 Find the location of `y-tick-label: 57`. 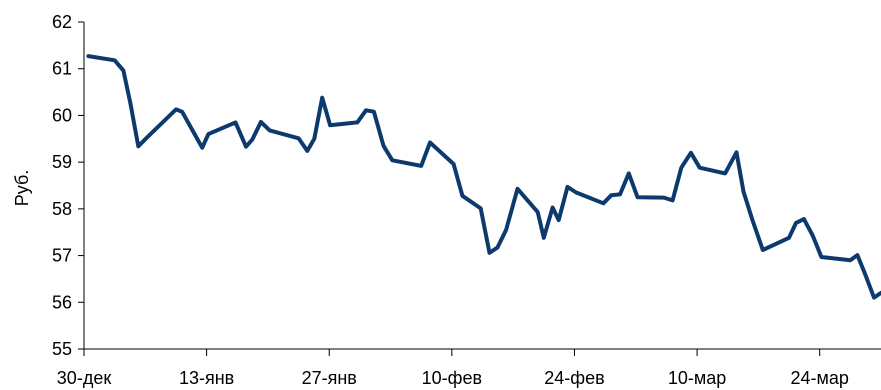

y-tick-label: 57 is located at coordinates (62, 256).